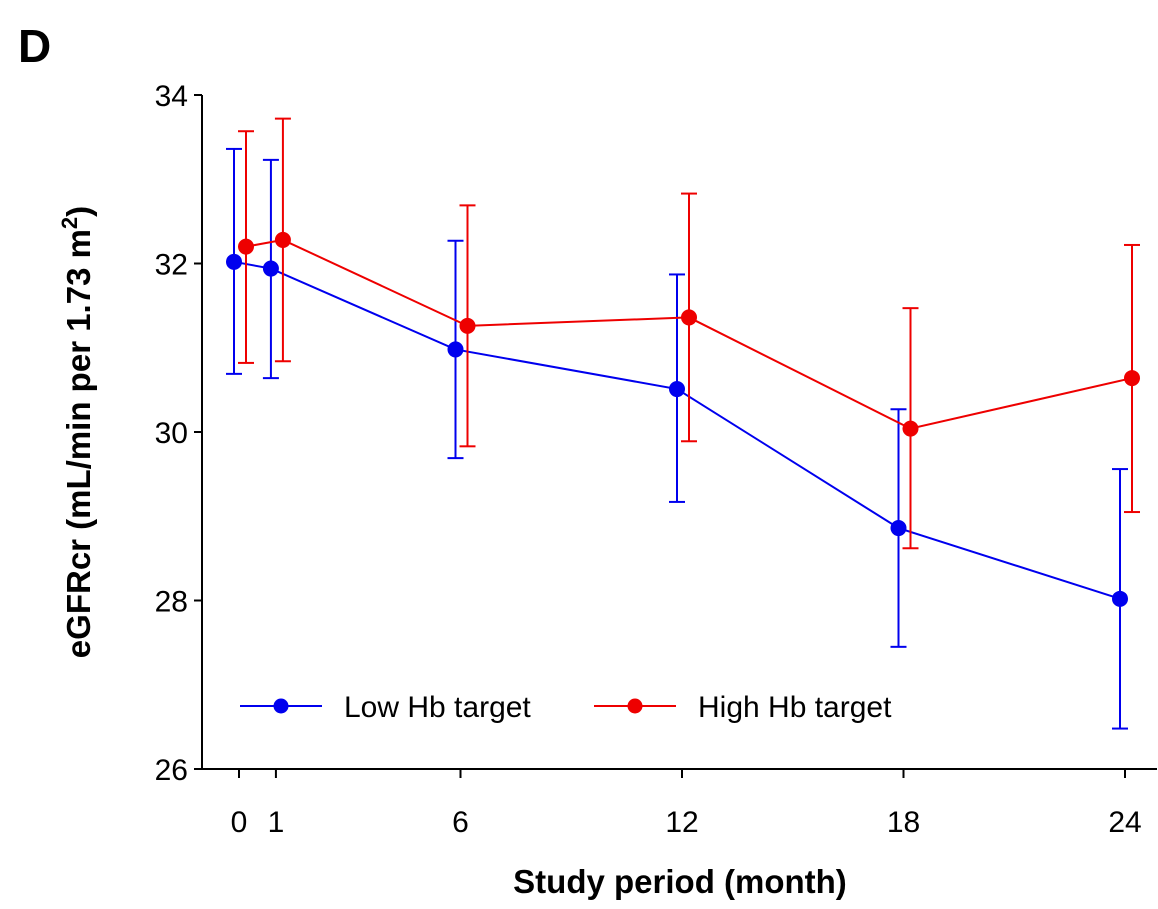 This screenshot has height=909, width=1158. I want to click on legend-marker-high, so click(635, 706).